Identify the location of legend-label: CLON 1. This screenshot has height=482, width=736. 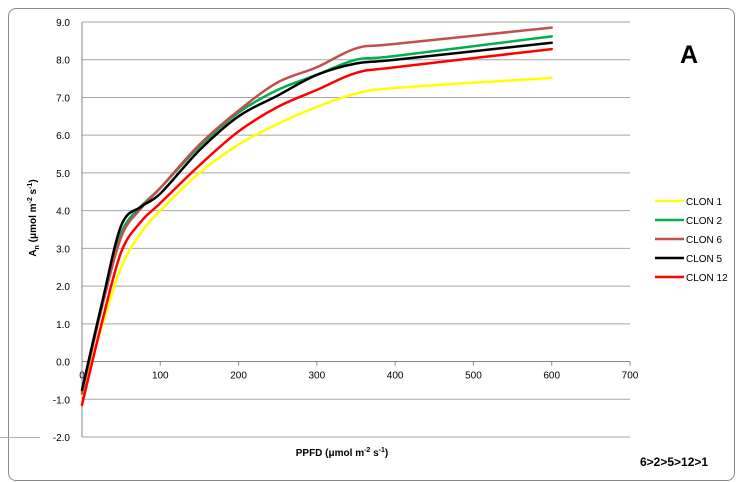
(704, 202).